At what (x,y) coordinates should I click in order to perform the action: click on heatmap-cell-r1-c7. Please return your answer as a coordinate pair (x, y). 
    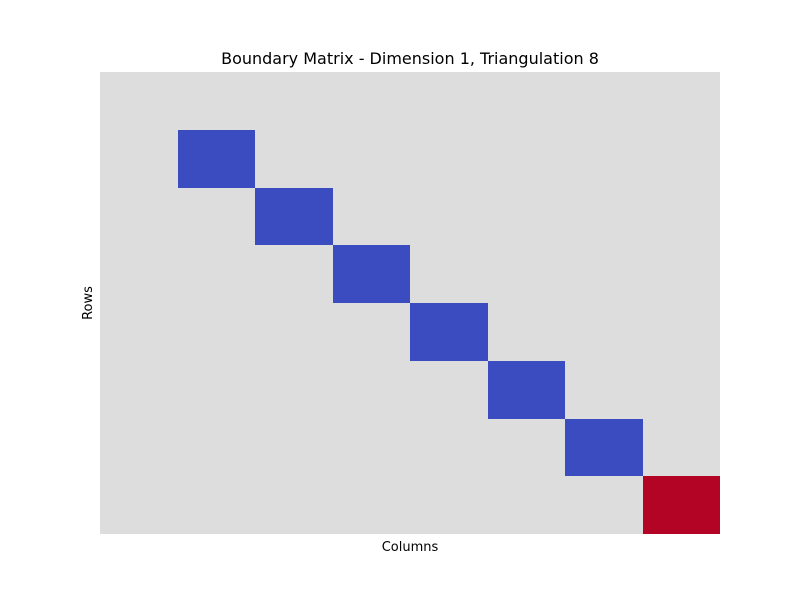
    Looking at the image, I should click on (681, 159).